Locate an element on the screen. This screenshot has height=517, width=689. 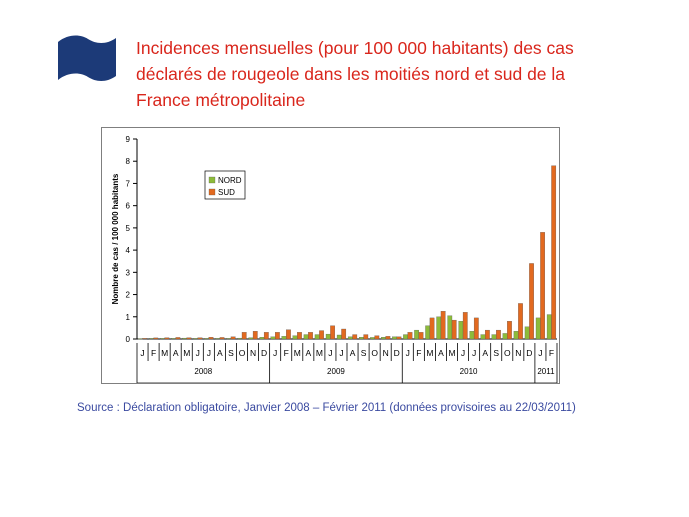
waving-flag-icon is located at coordinates (87, 58).